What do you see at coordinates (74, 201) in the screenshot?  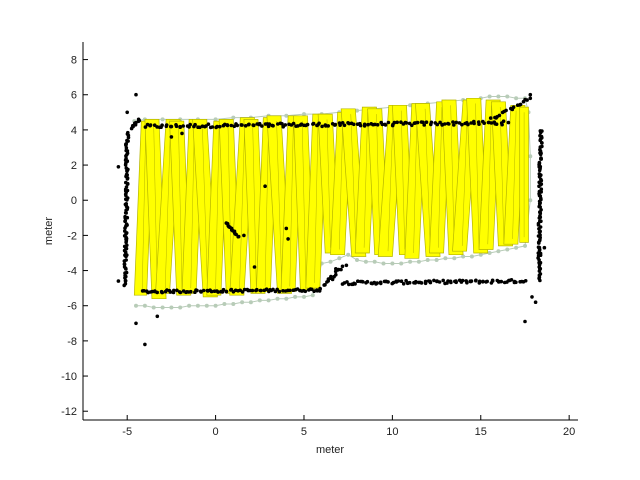 I see `y-tick-label: 0` at bounding box center [74, 201].